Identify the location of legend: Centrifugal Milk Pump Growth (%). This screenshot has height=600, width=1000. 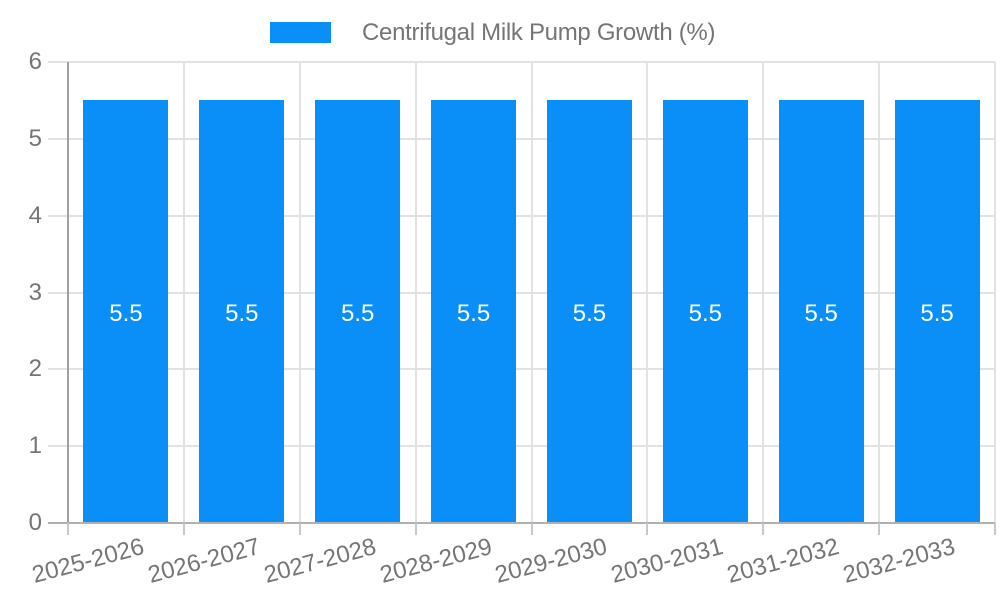
(500, 25).